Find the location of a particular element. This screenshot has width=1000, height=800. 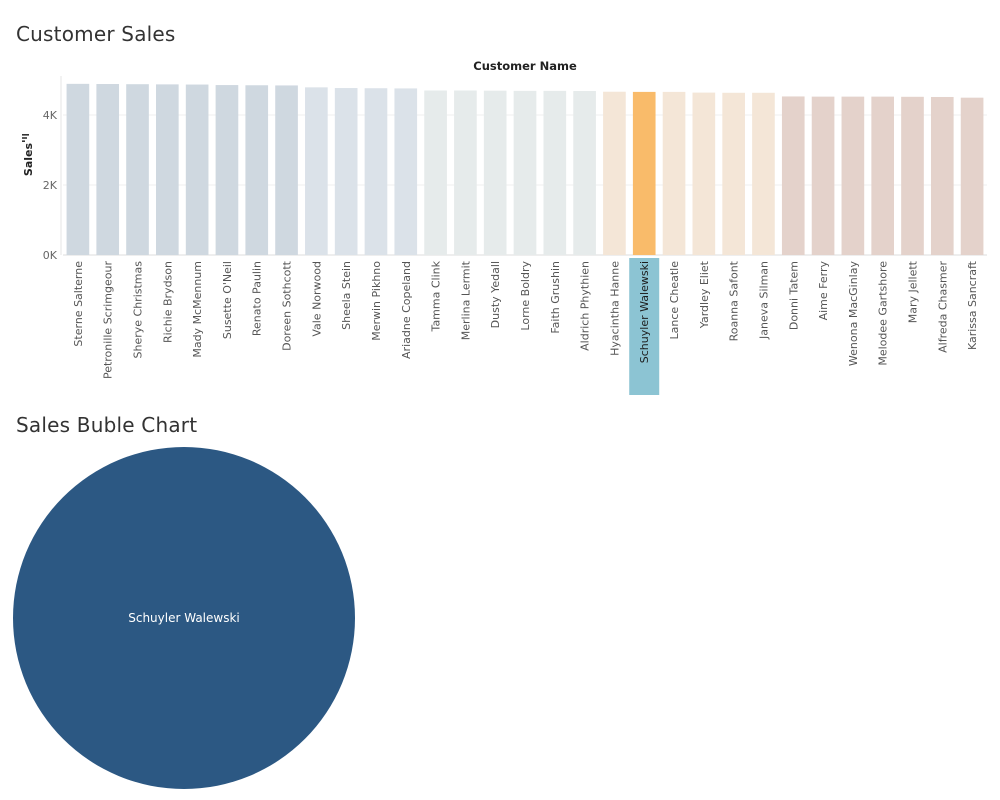

column-header-customer-name: Customer Name is located at coordinates (525, 66).